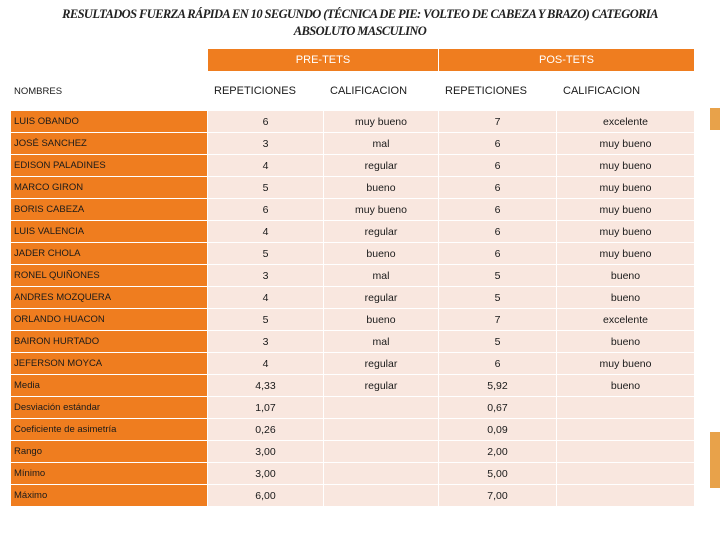  I want to click on table-row: LUIS OBANDO 6 muy bueno 7 excelente, so click(353, 121).